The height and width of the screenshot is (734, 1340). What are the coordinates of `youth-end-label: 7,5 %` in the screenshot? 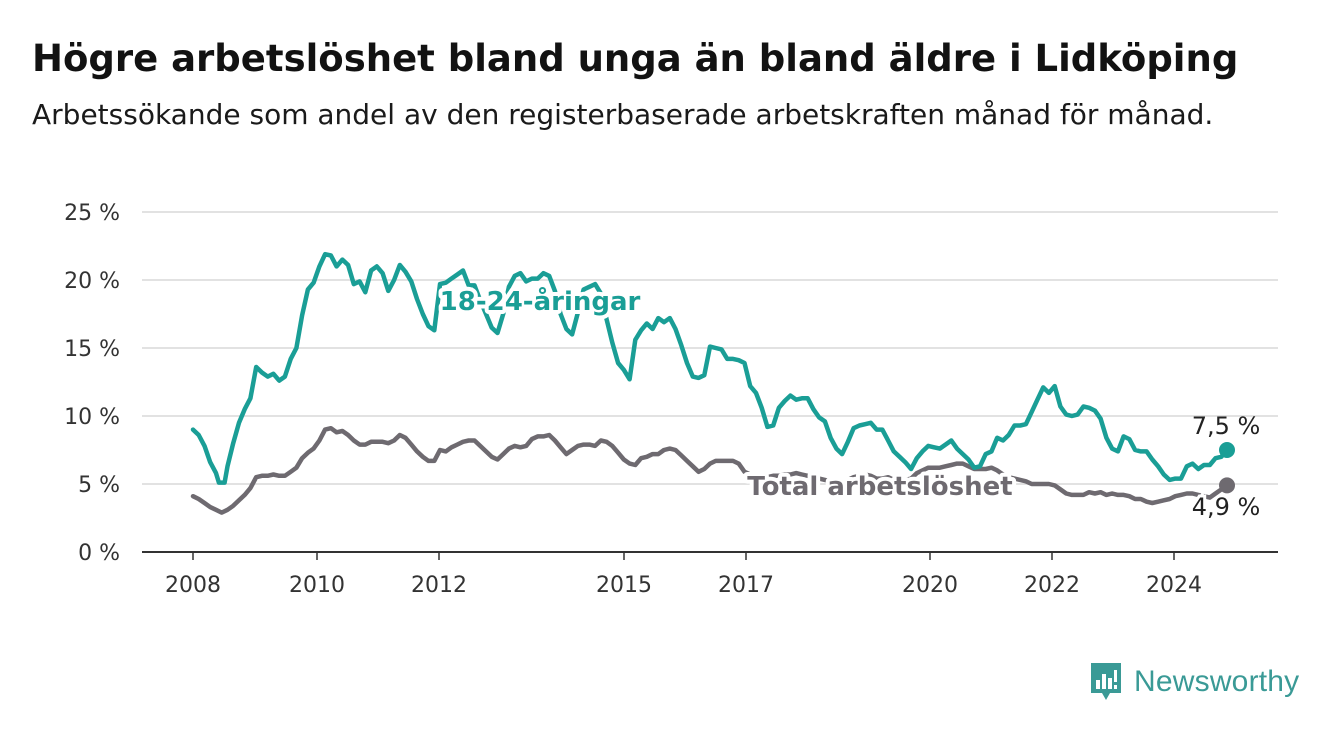 It's located at (1226, 426).